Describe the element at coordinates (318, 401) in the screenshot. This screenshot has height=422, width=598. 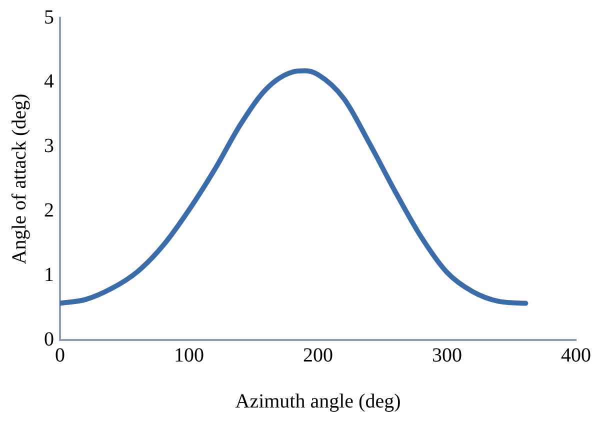
I see `x-axis-title: Azimuth angle (deg)` at that location.